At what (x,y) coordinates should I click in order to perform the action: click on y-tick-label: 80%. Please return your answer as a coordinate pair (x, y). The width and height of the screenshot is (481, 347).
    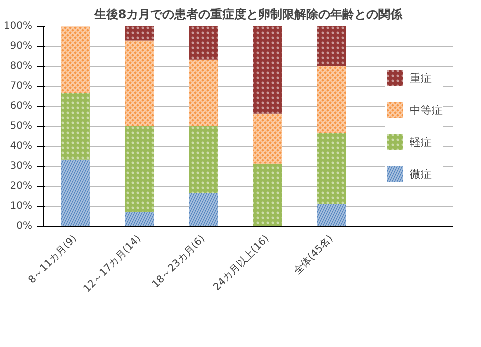
    Looking at the image, I should click on (21, 66).